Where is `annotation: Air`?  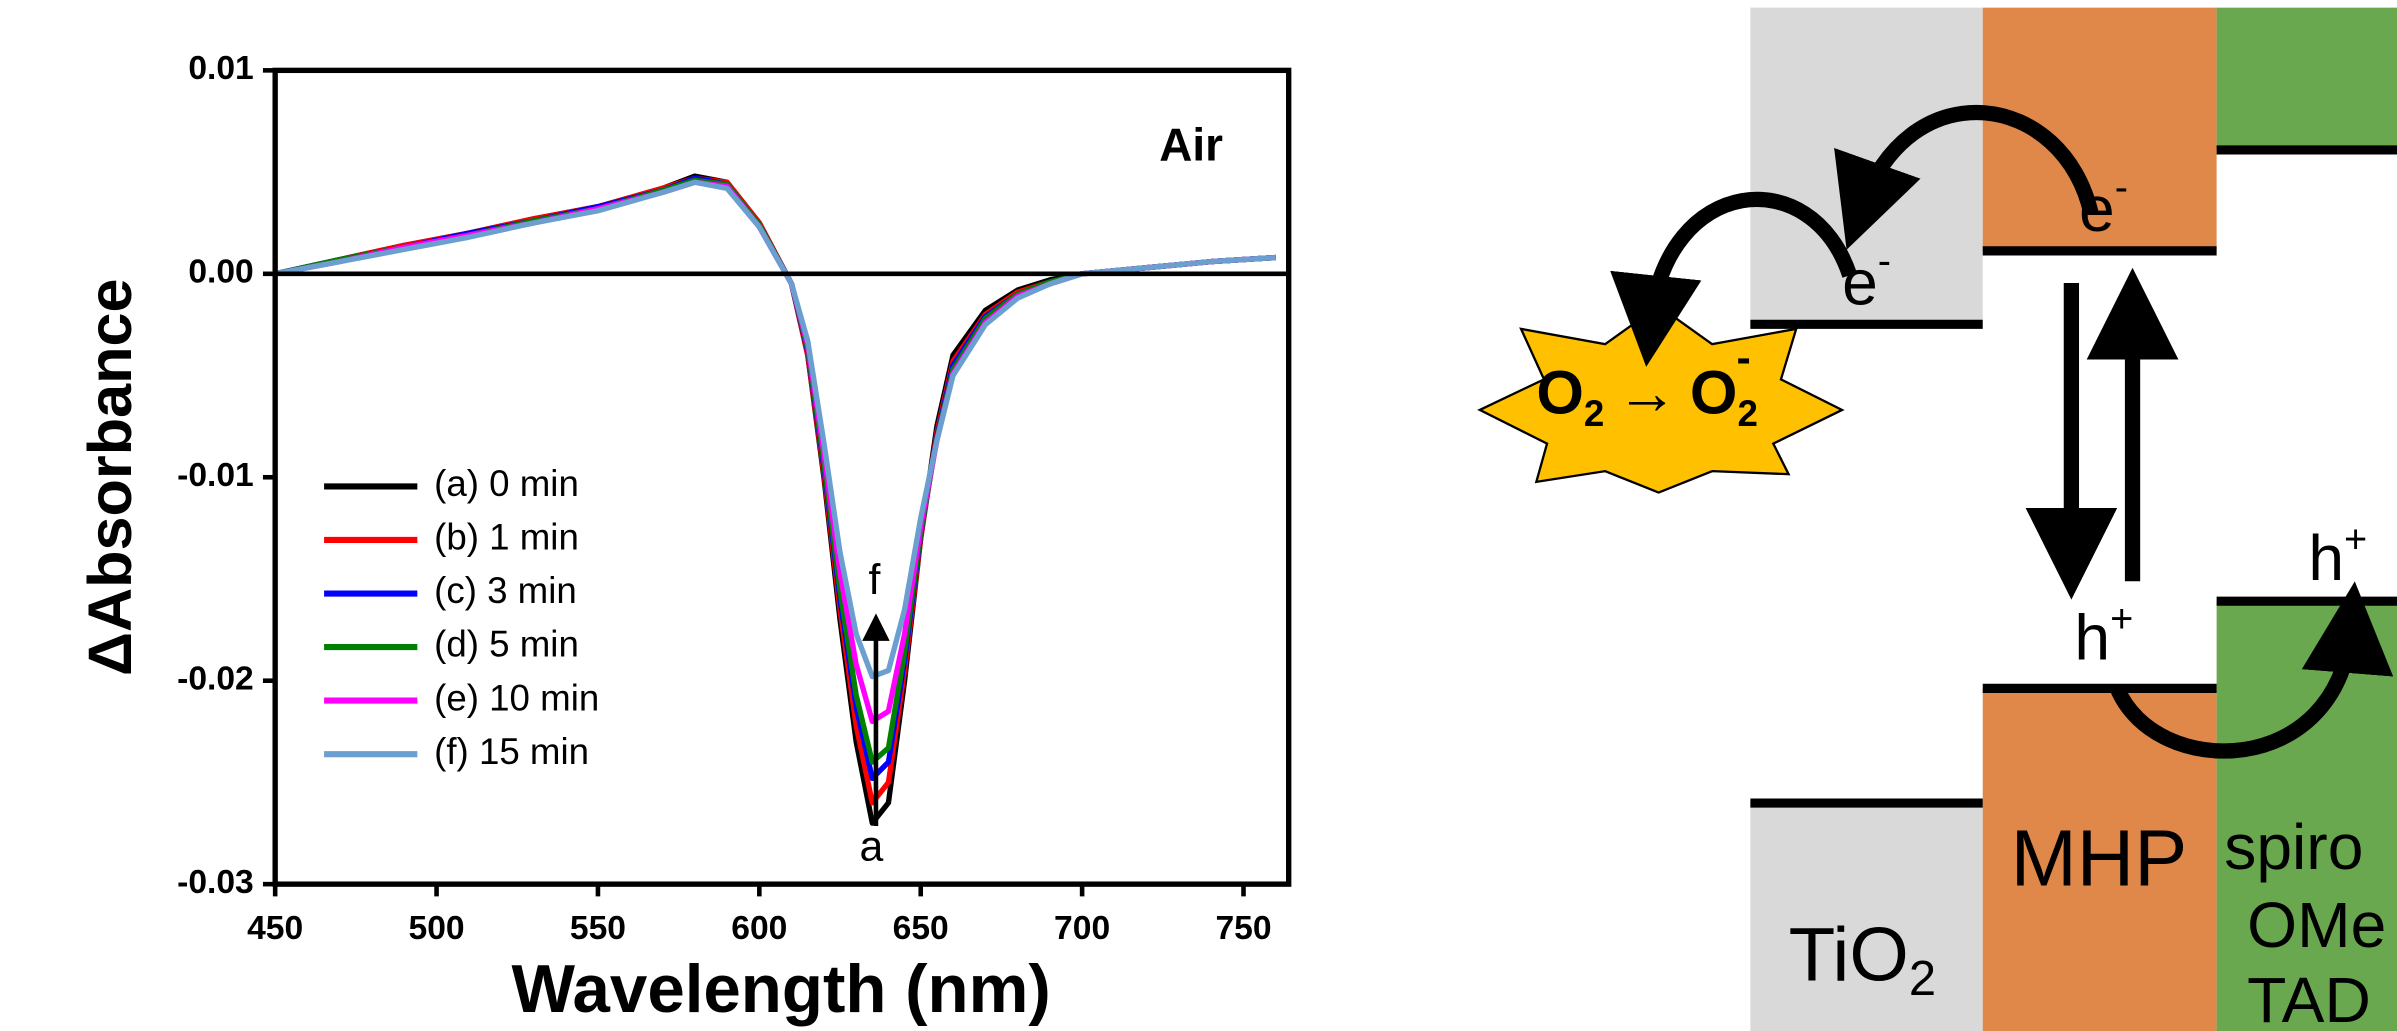 annotation: Air is located at coordinates (1191, 144).